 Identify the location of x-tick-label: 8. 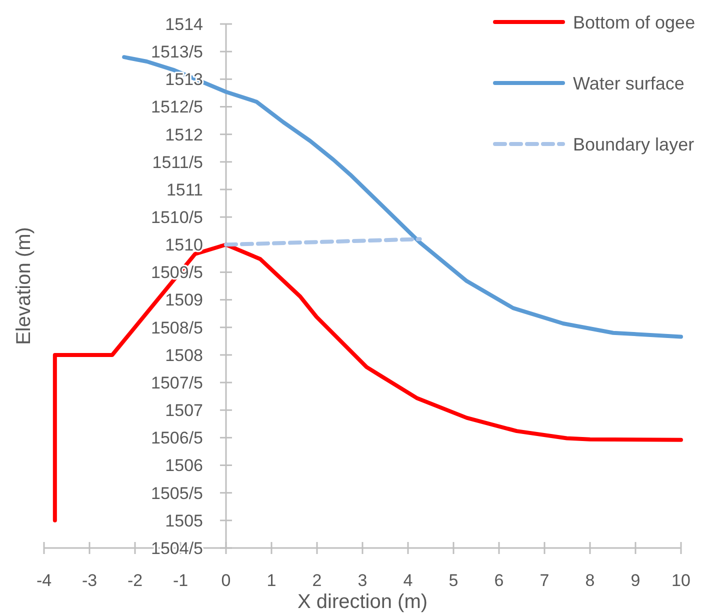
(590, 580).